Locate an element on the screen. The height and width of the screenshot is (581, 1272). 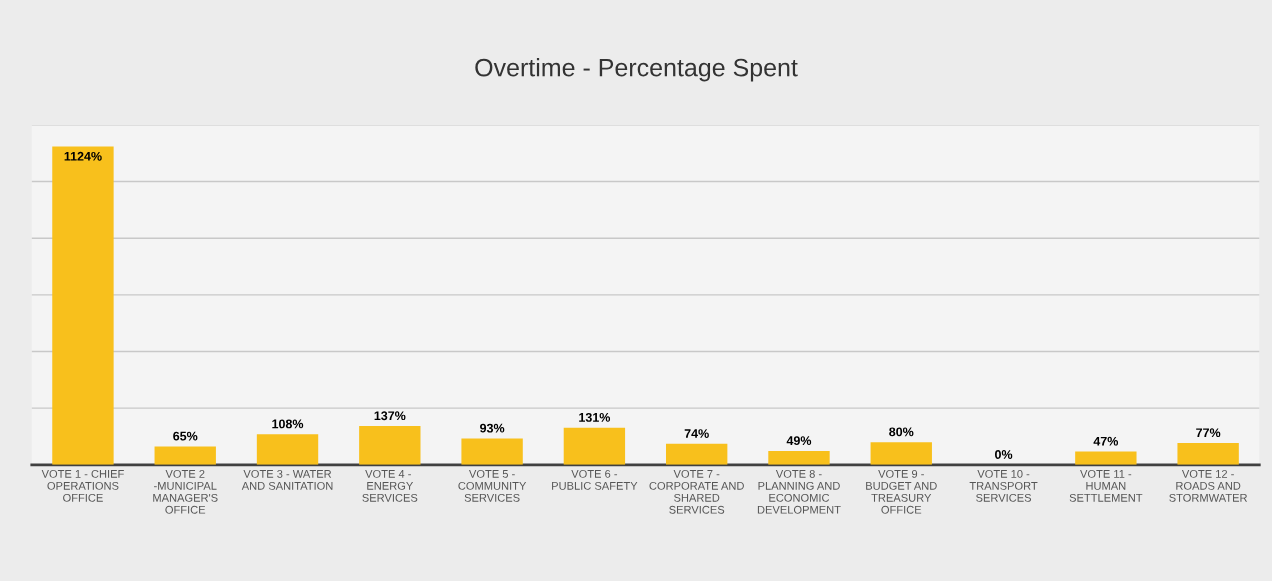
data-label: 93% is located at coordinates (492, 428).